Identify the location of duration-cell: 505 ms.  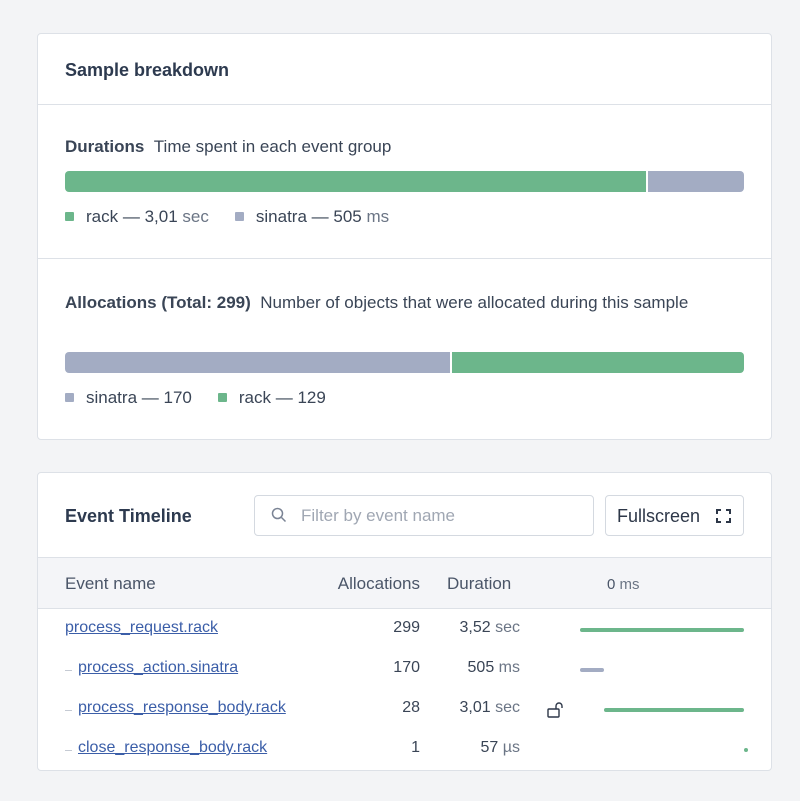
(470, 668).